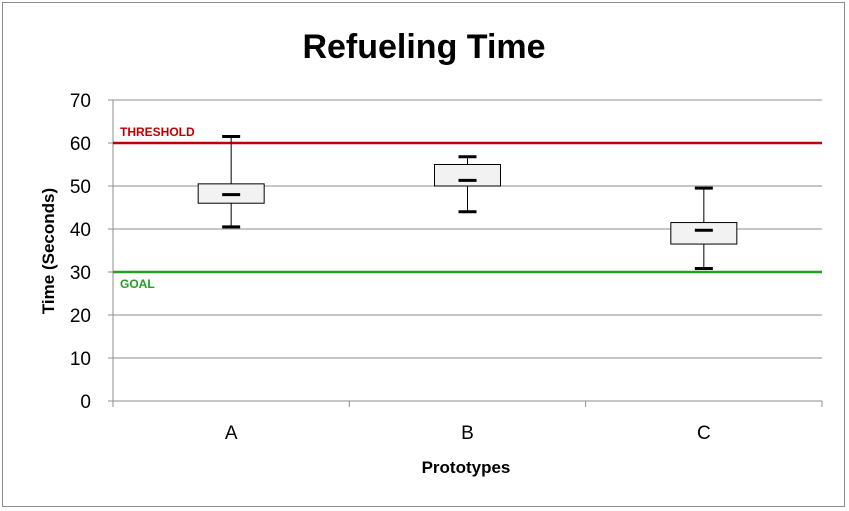 The width and height of the screenshot is (849, 511). What do you see at coordinates (157, 132) in the screenshot?
I see `ref-label-threshold: THRESHOLD` at bounding box center [157, 132].